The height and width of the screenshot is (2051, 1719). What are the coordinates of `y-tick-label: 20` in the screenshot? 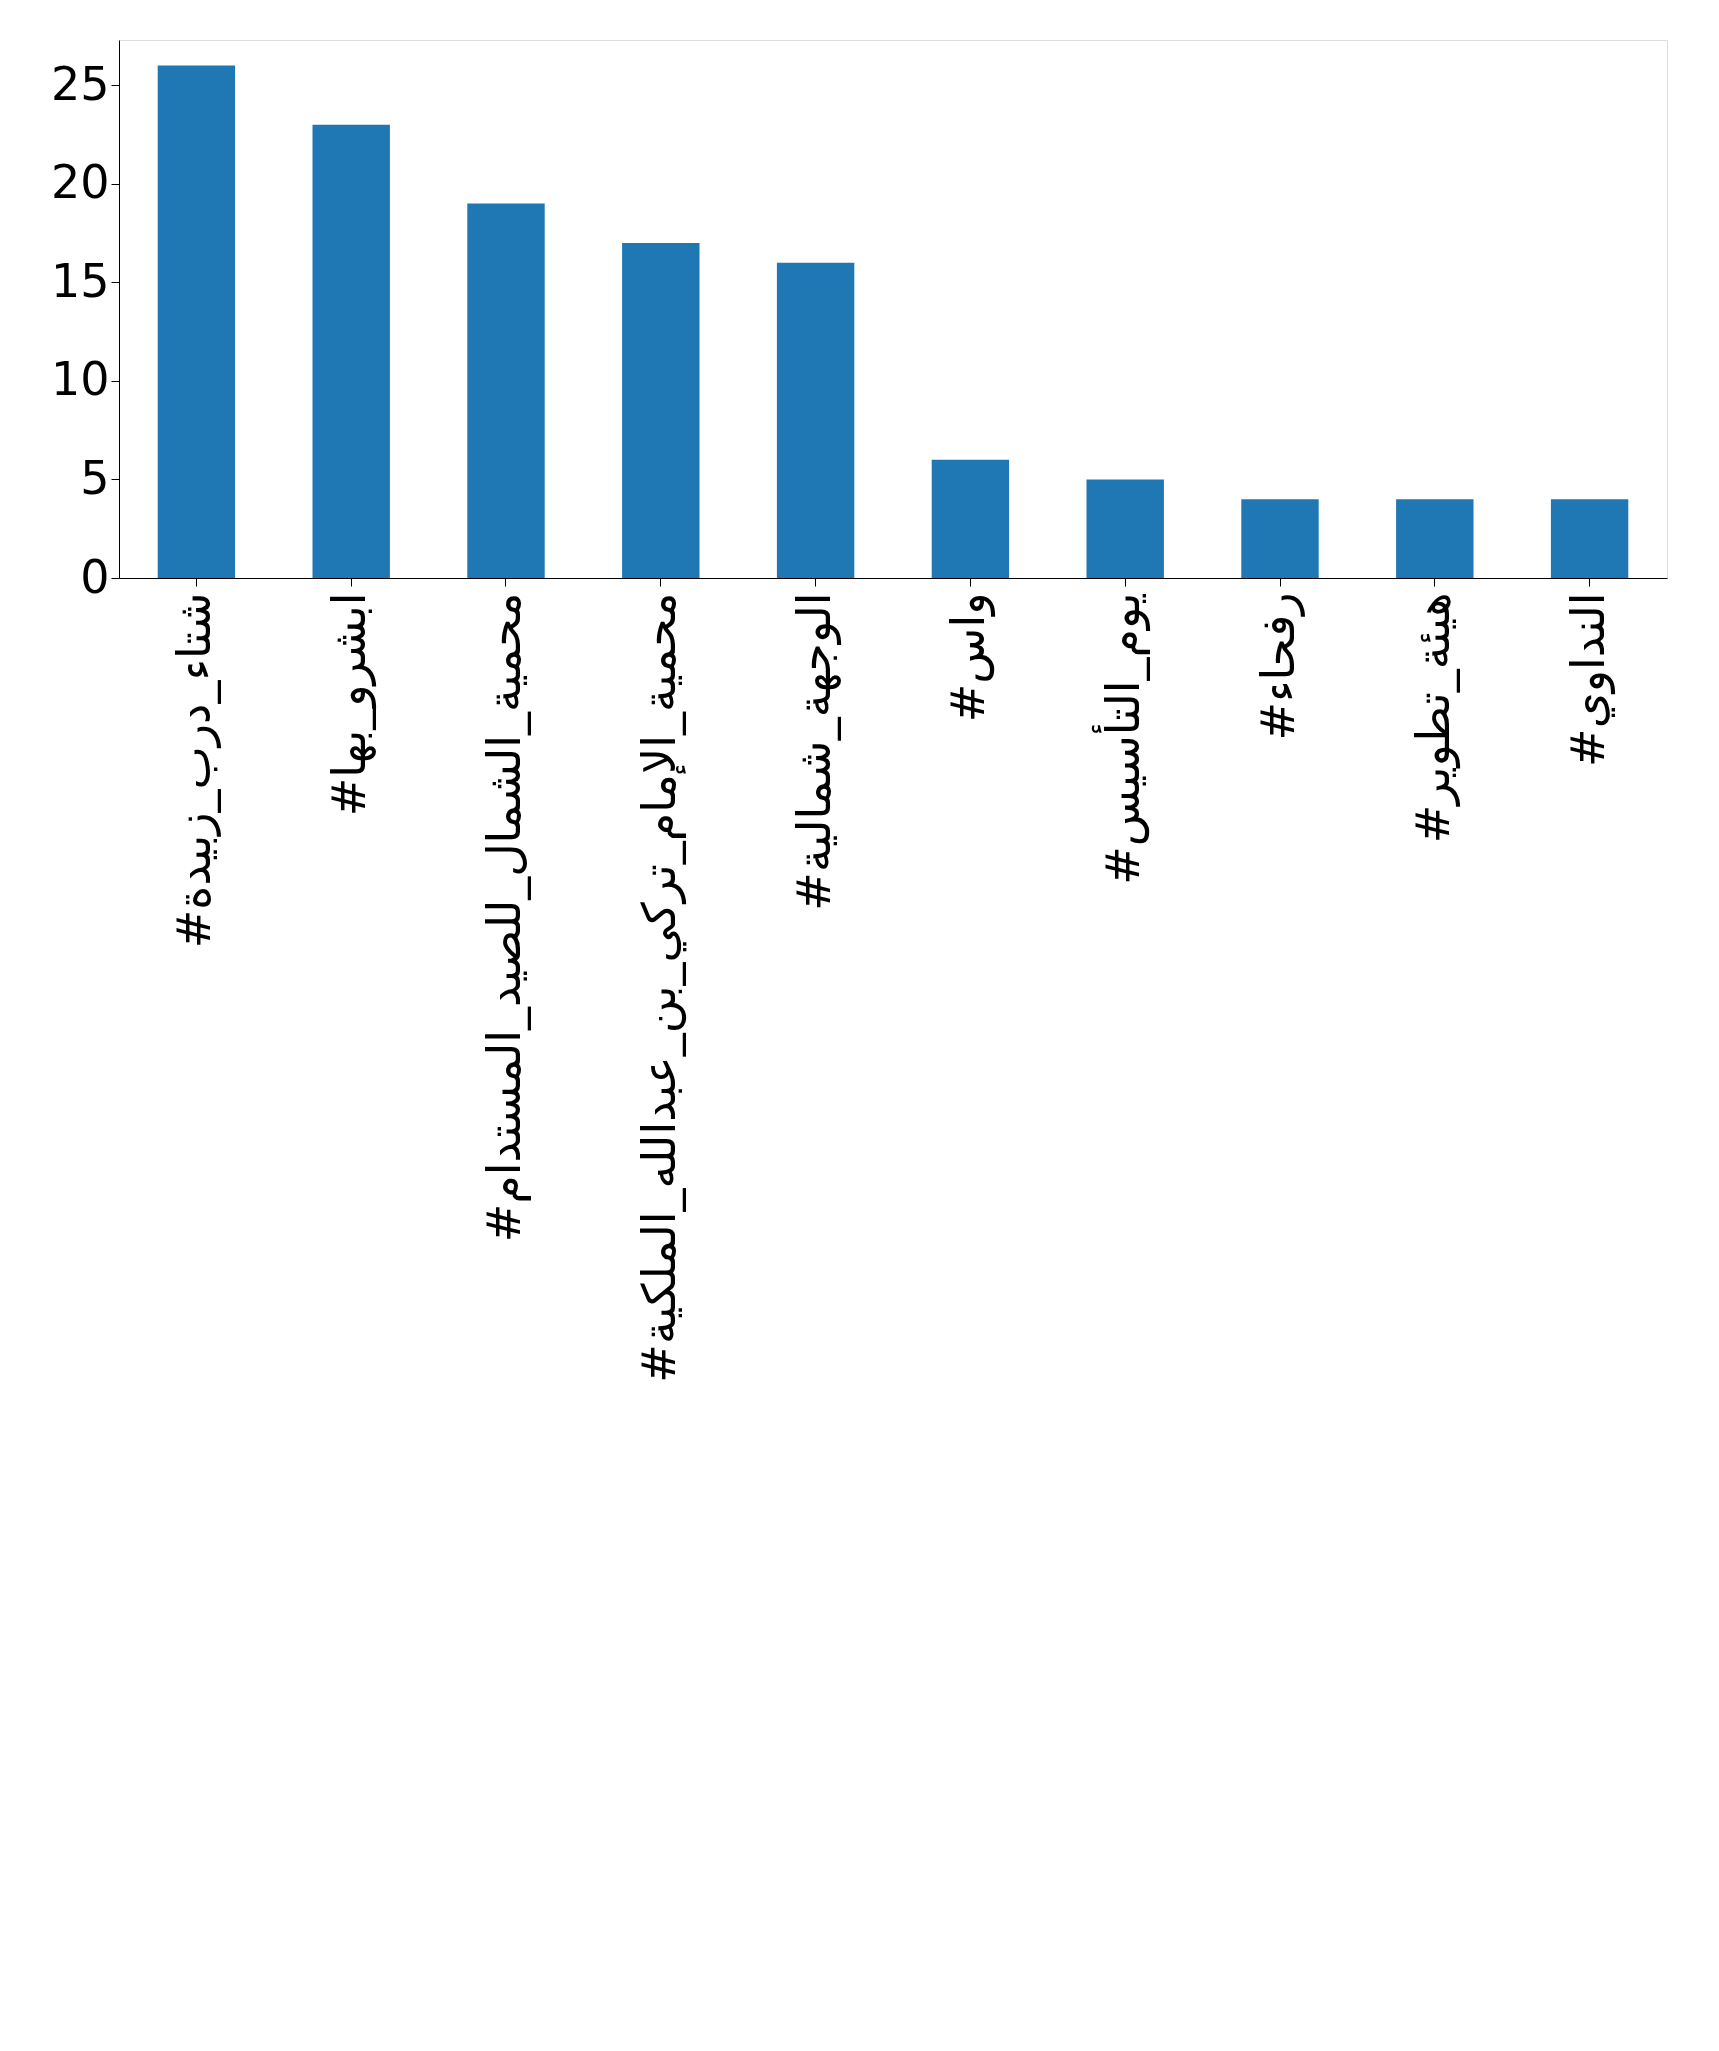 It's located at (80, 182).